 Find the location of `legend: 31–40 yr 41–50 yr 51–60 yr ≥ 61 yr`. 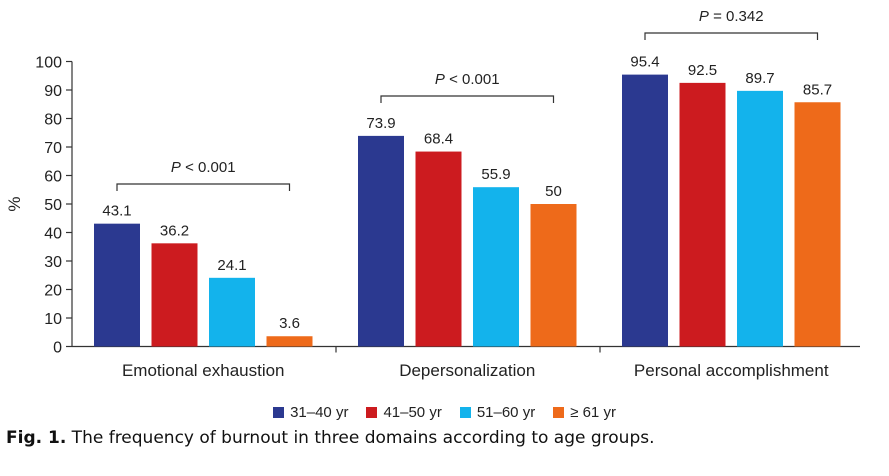

legend: 31–40 yr 41–50 yr 51–60 yr ≥ 61 yr is located at coordinates (444, 412).